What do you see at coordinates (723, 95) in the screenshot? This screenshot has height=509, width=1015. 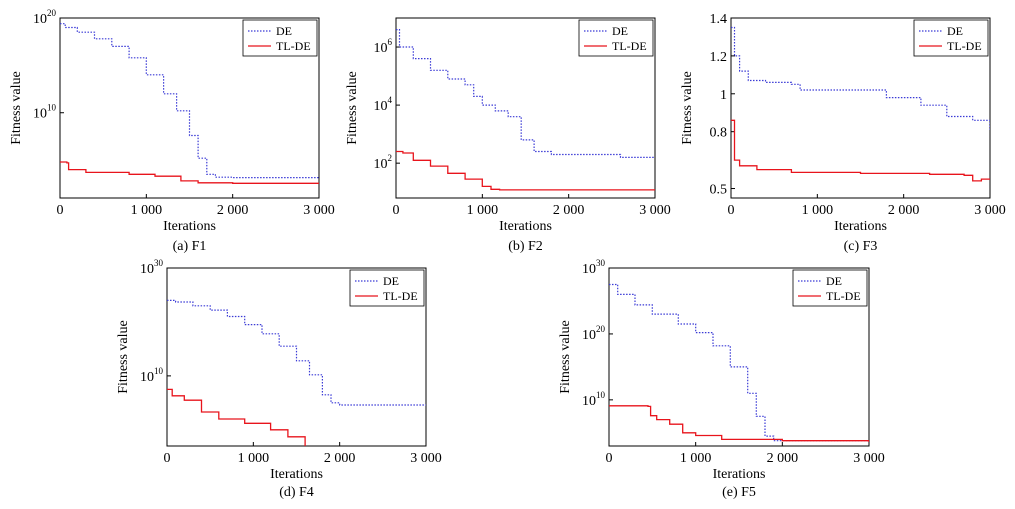 I see `y-tick-label: 1` at bounding box center [723, 95].